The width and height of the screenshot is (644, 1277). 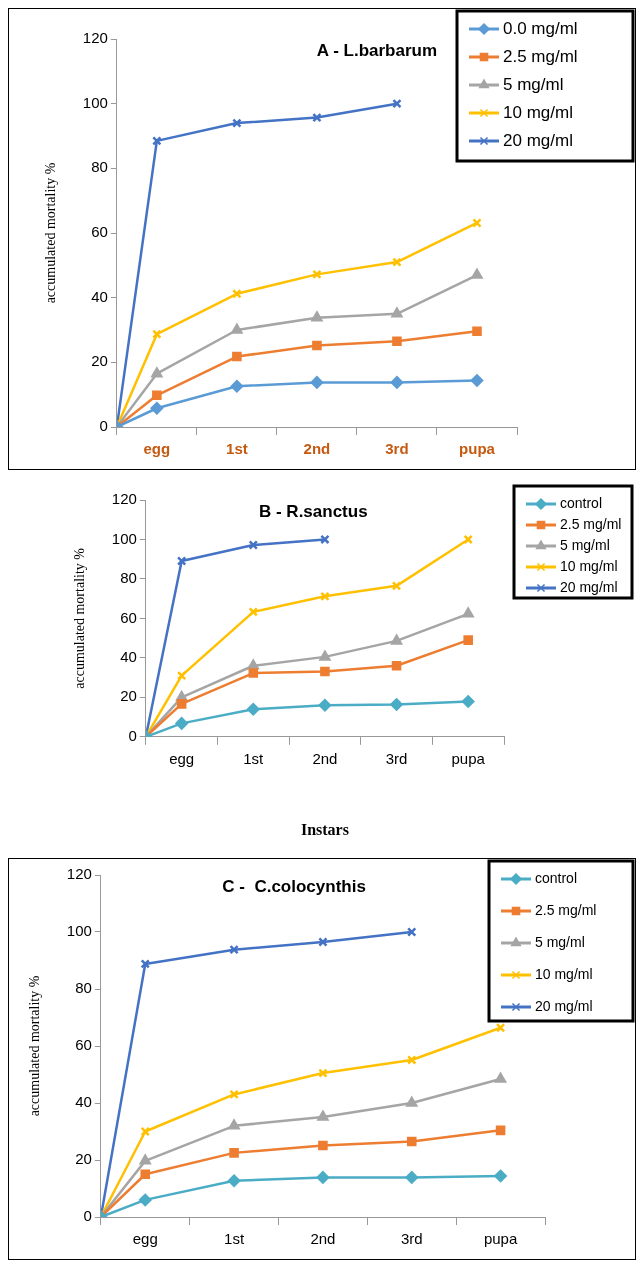 I want to click on chart-title: C - C.colocynthis, so click(x=294, y=887).